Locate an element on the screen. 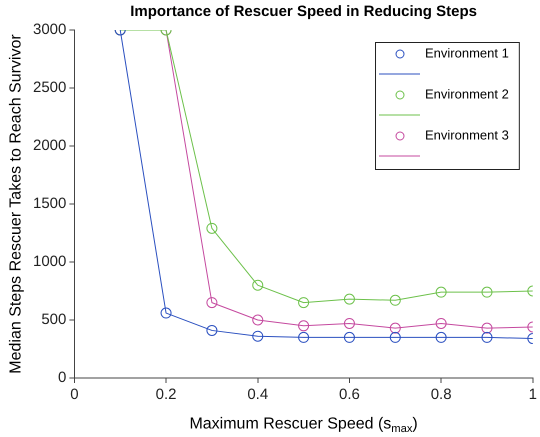 The width and height of the screenshot is (540, 437). y-tick-label: 2000 is located at coordinates (49, 145).